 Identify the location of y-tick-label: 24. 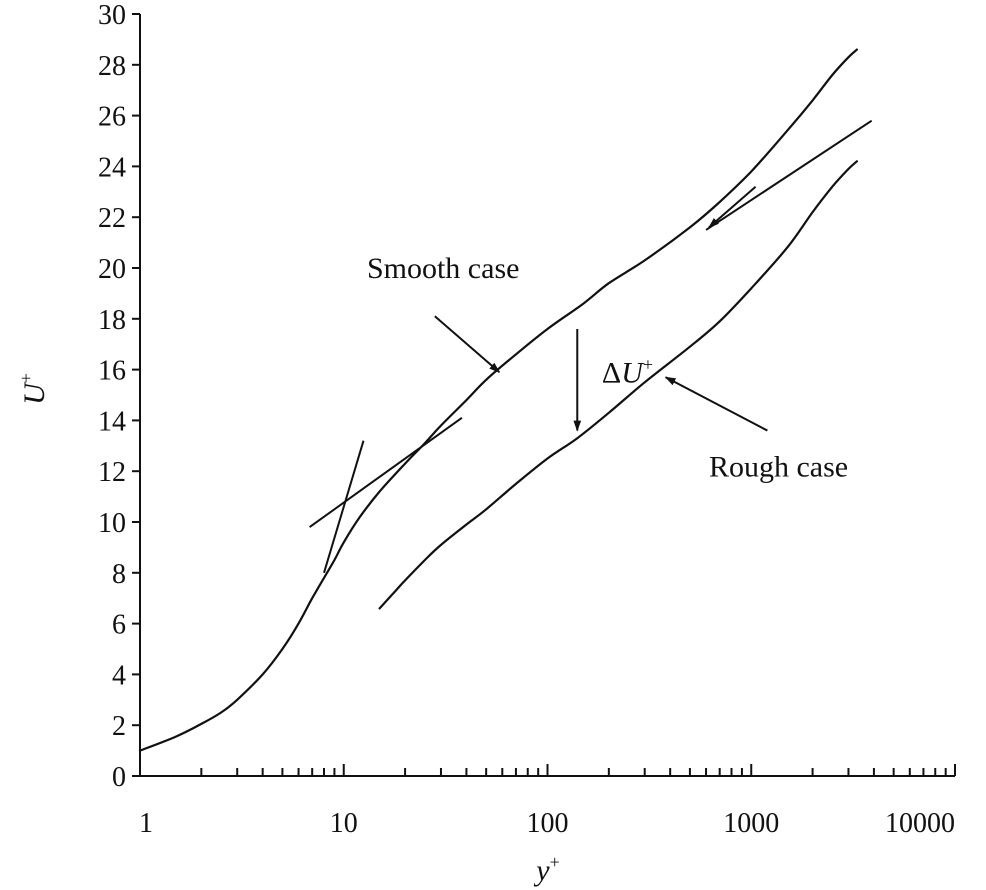
(112, 167).